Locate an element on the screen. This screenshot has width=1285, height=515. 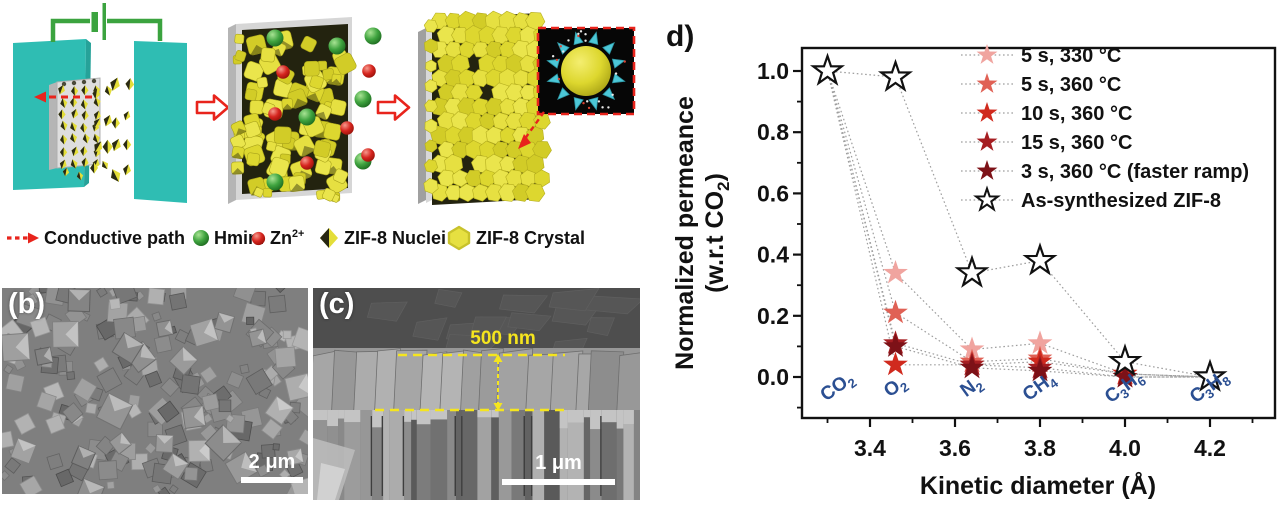
legend-label: 3 s, 360 °C (faster ramp) is located at coordinates (1135, 172).